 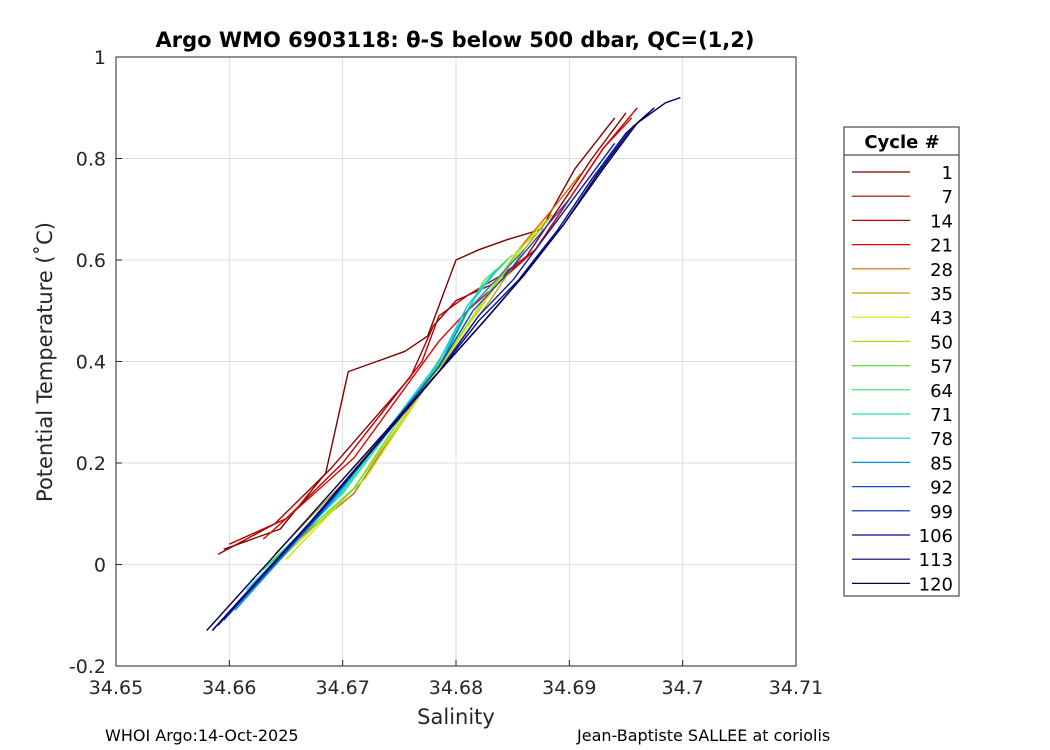 I want to click on legend-label-85: 85, so click(x=941, y=463).